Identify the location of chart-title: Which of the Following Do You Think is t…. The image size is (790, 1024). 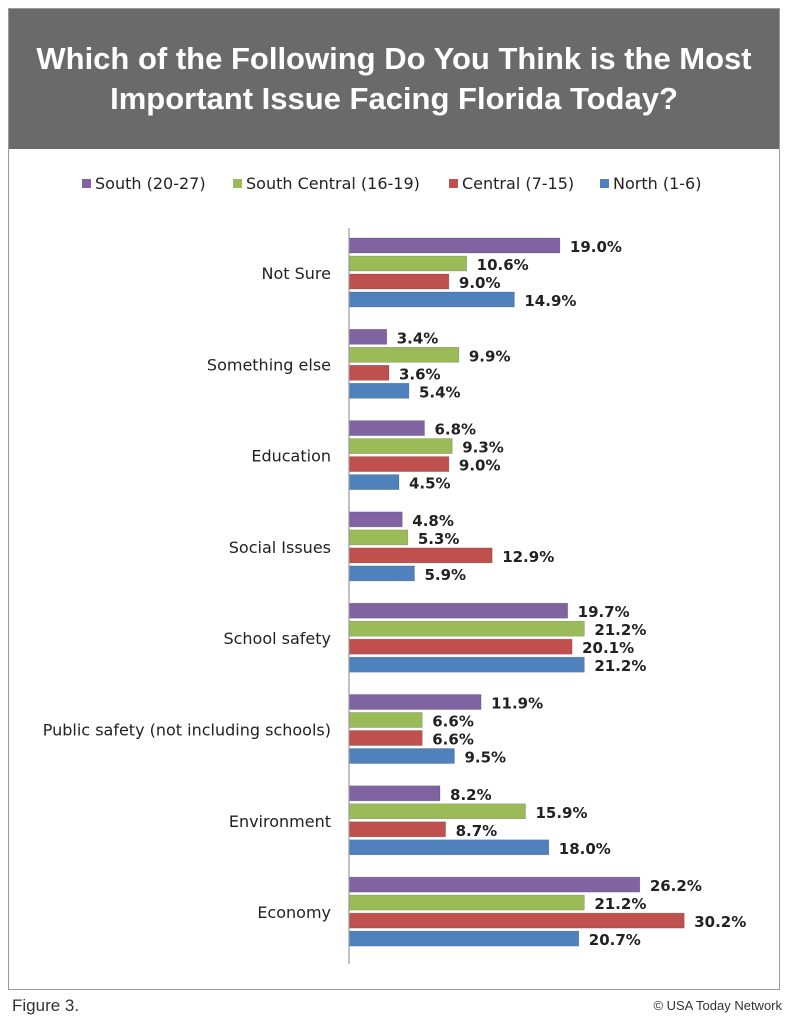
(394, 78).